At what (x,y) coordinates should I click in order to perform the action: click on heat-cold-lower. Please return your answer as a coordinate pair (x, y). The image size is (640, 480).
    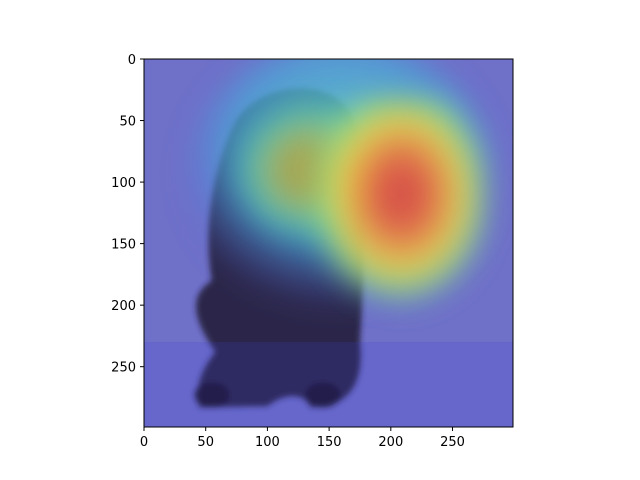
    Looking at the image, I should click on (328, 384).